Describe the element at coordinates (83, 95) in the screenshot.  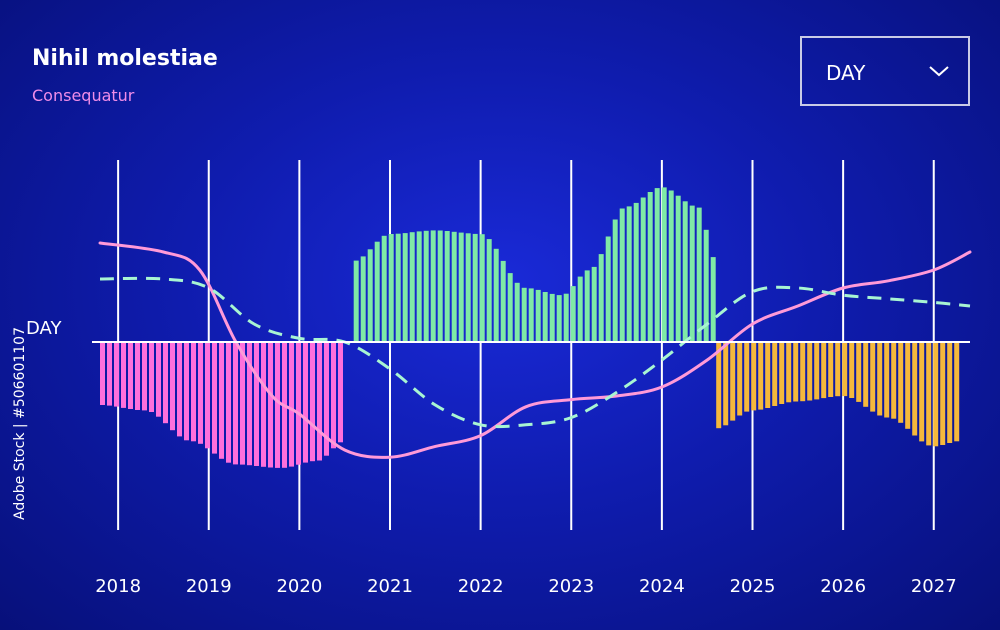
I see `chart-subtitle: Consequatur` at that location.